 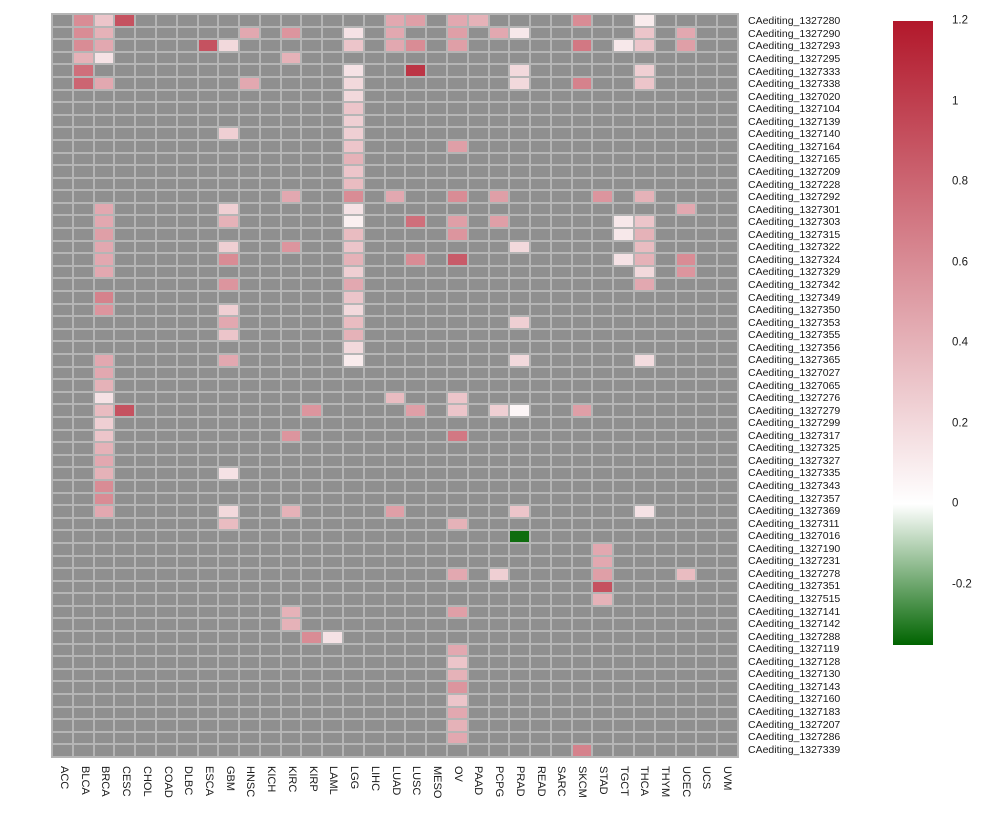 What do you see at coordinates (602, 780) in the screenshot?
I see `column-label: STAD` at bounding box center [602, 780].